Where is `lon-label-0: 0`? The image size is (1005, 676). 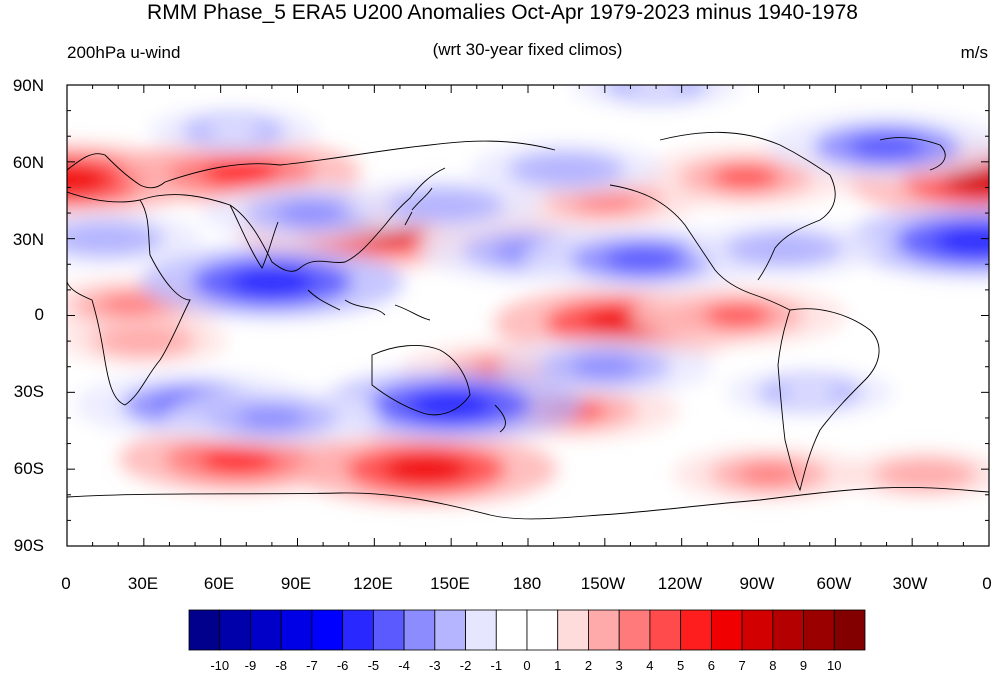
lon-label-0: 0 is located at coordinates (66, 583).